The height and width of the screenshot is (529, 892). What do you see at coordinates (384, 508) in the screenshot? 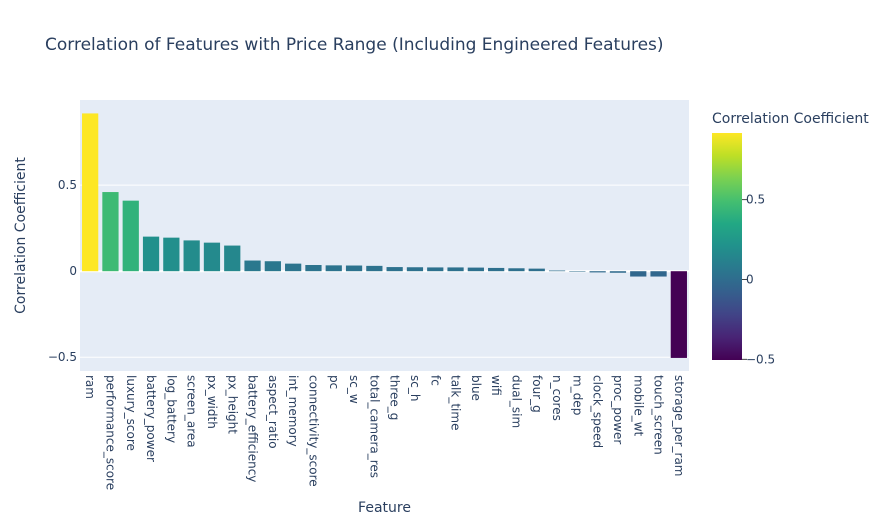
I see `x-axis-title: Feature` at bounding box center [384, 508].